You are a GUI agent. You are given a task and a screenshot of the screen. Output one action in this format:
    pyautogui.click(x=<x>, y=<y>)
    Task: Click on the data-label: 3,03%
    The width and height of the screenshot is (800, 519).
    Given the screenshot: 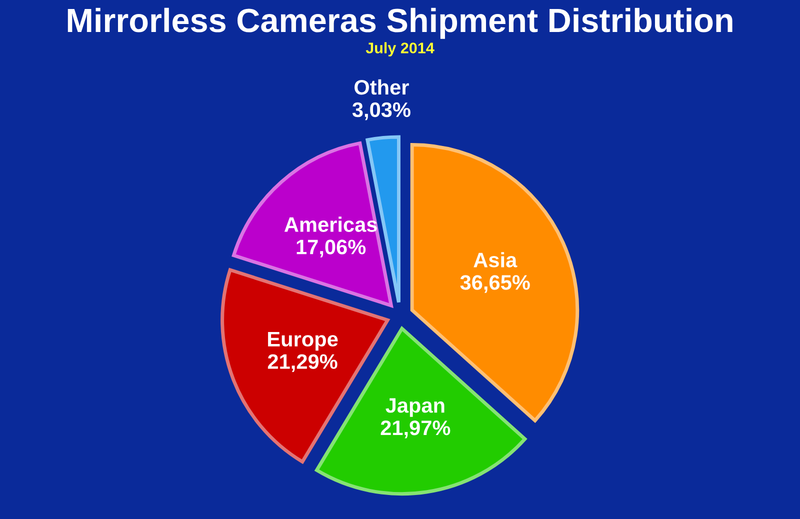 What is the action you would take?
    pyautogui.click(x=381, y=111)
    